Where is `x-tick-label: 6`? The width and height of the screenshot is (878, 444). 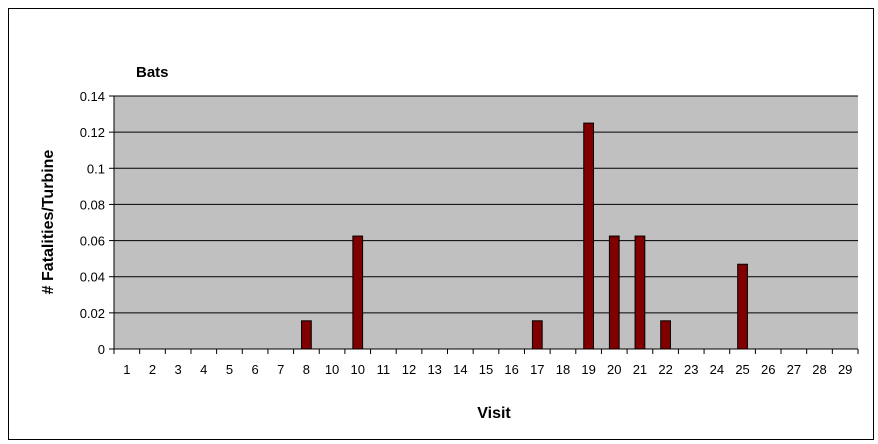 x-tick-label: 6 is located at coordinates (254, 369).